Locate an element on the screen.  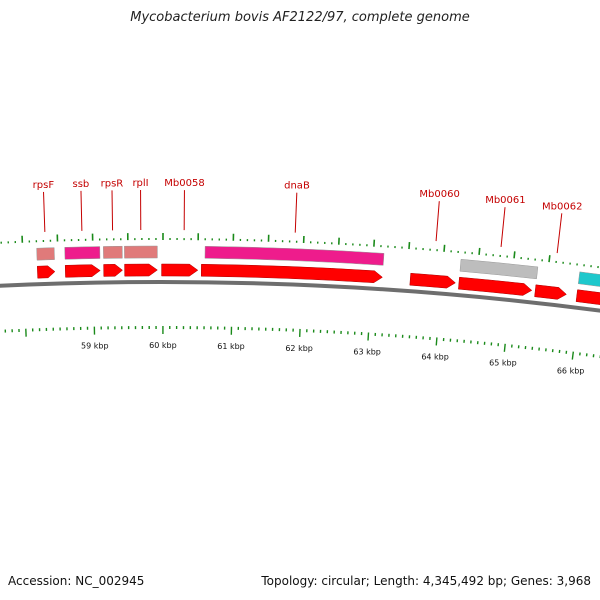
gene-box-dnaB is located at coordinates (294, 256).